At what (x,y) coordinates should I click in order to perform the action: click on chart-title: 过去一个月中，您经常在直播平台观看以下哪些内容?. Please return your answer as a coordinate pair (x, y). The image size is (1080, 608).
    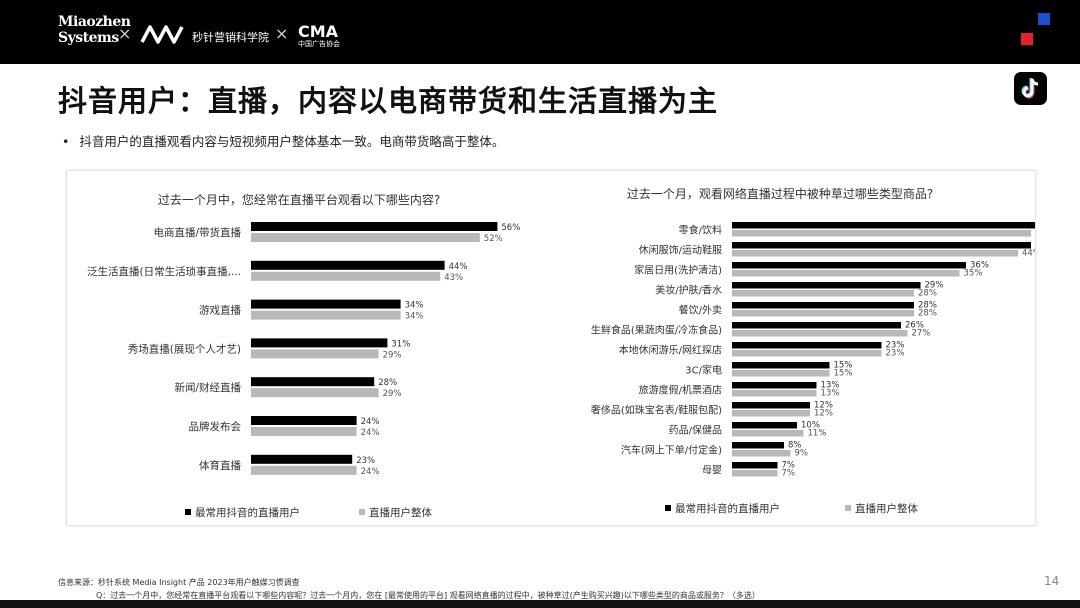
    Looking at the image, I should click on (299, 199).